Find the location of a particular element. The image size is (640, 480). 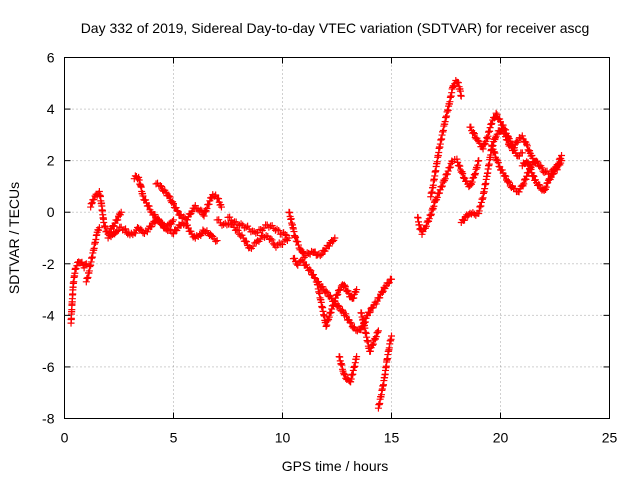

x-tick-labels: 0 5 10 15 20 25 is located at coordinates (339, 438).